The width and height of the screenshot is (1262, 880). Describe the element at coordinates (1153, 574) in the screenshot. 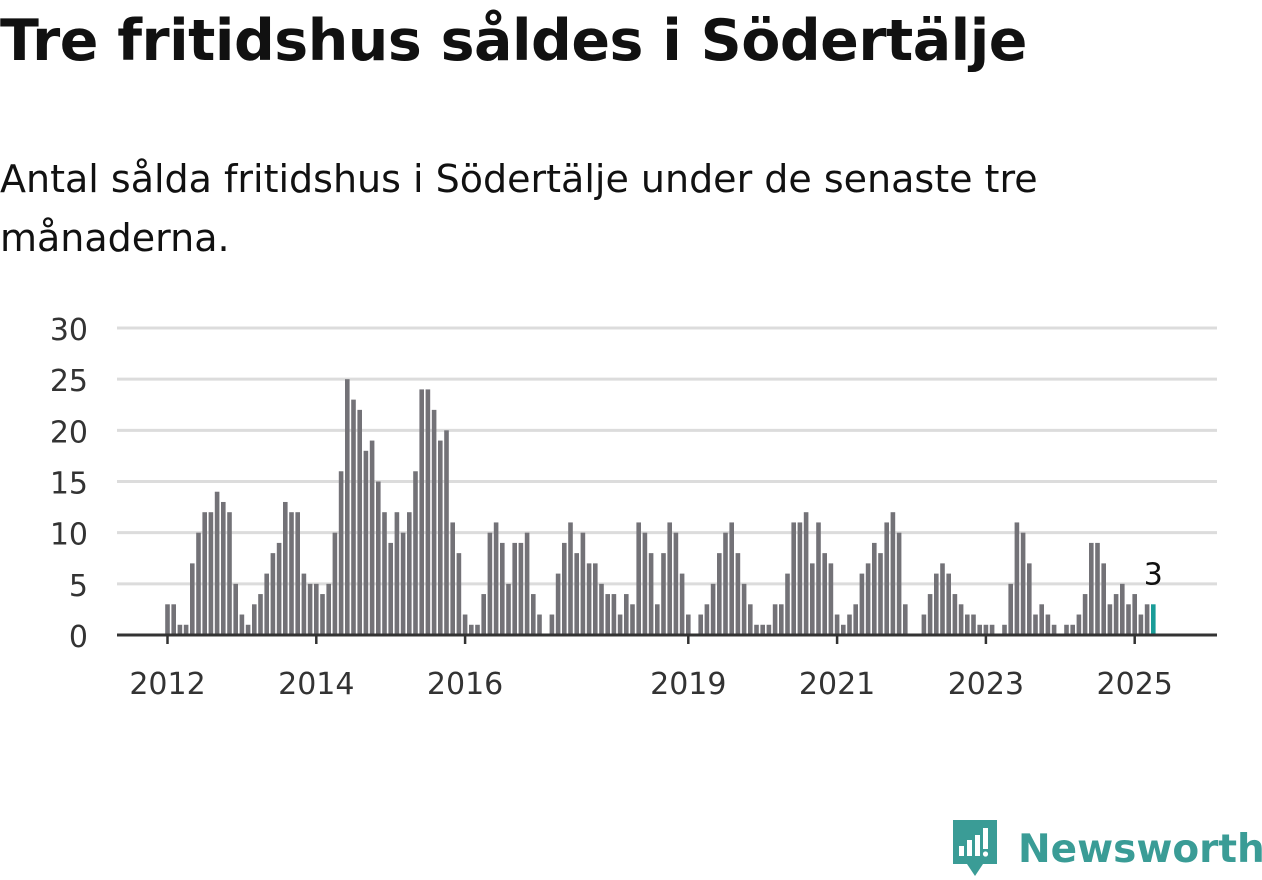

I see `annotations: 3` at that location.